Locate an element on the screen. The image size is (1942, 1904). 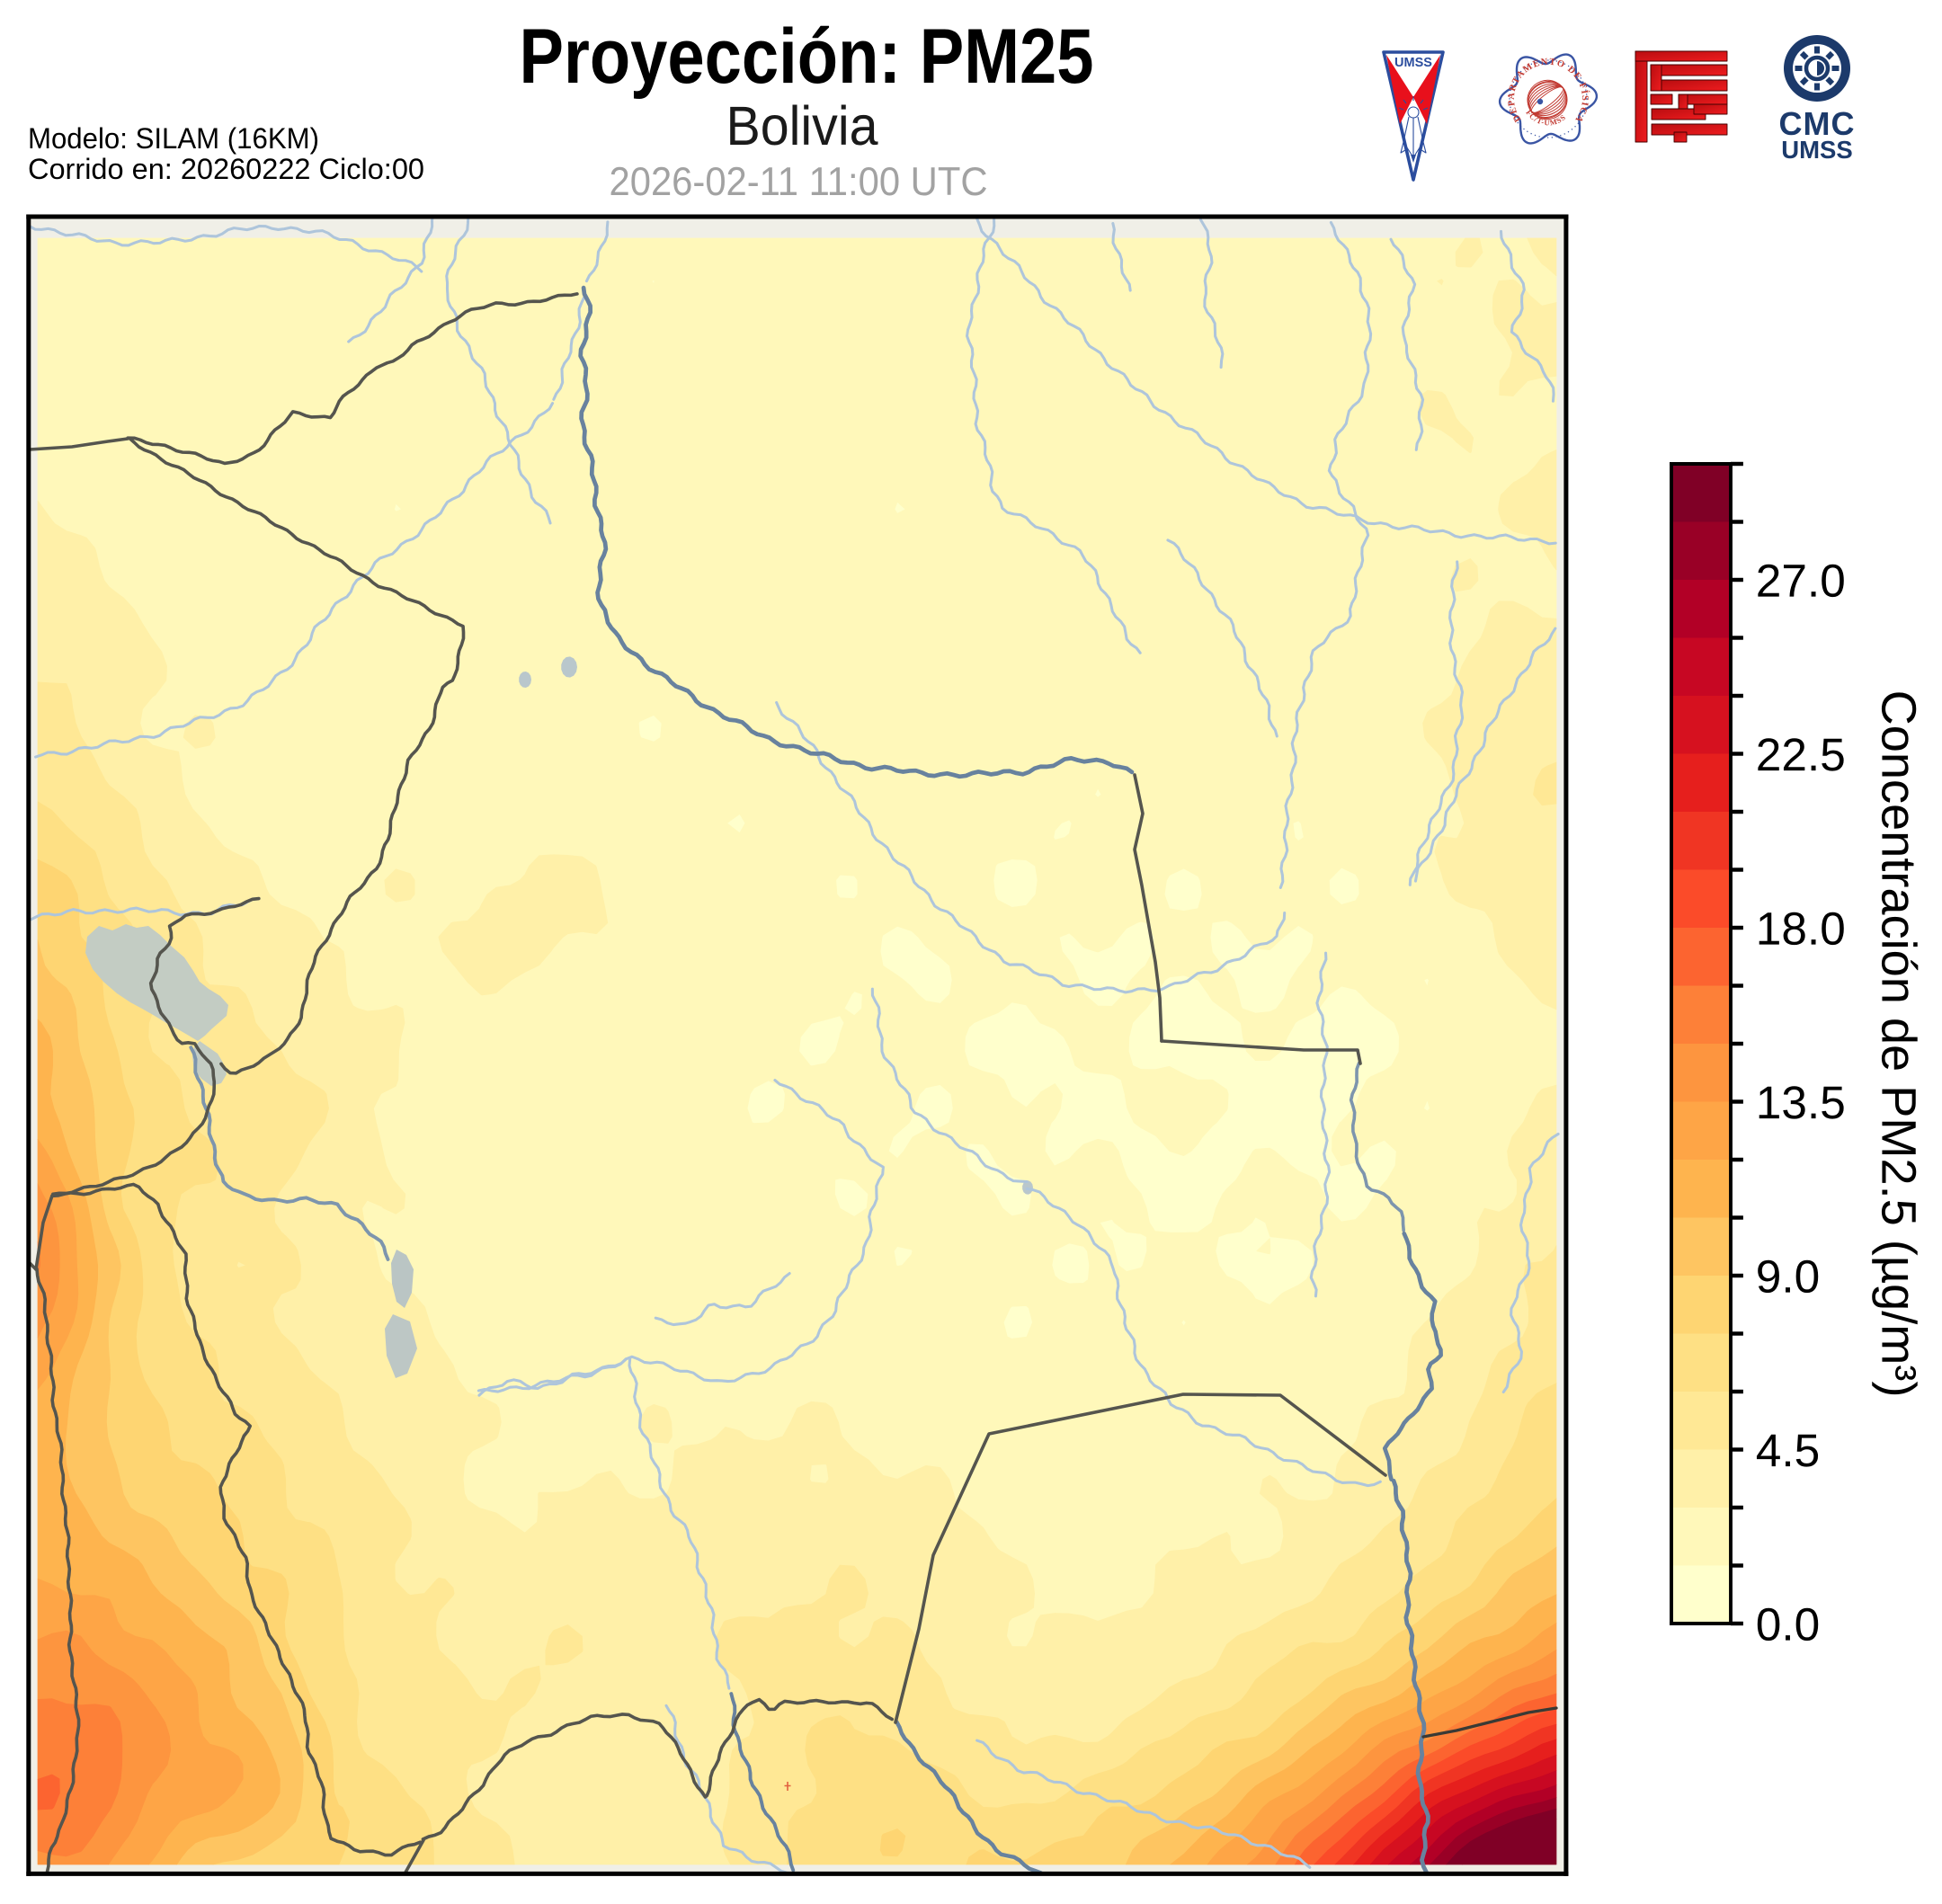
svg-text: Corrido en: 20260222 Ciclo:00 is located at coordinates (226, 169).